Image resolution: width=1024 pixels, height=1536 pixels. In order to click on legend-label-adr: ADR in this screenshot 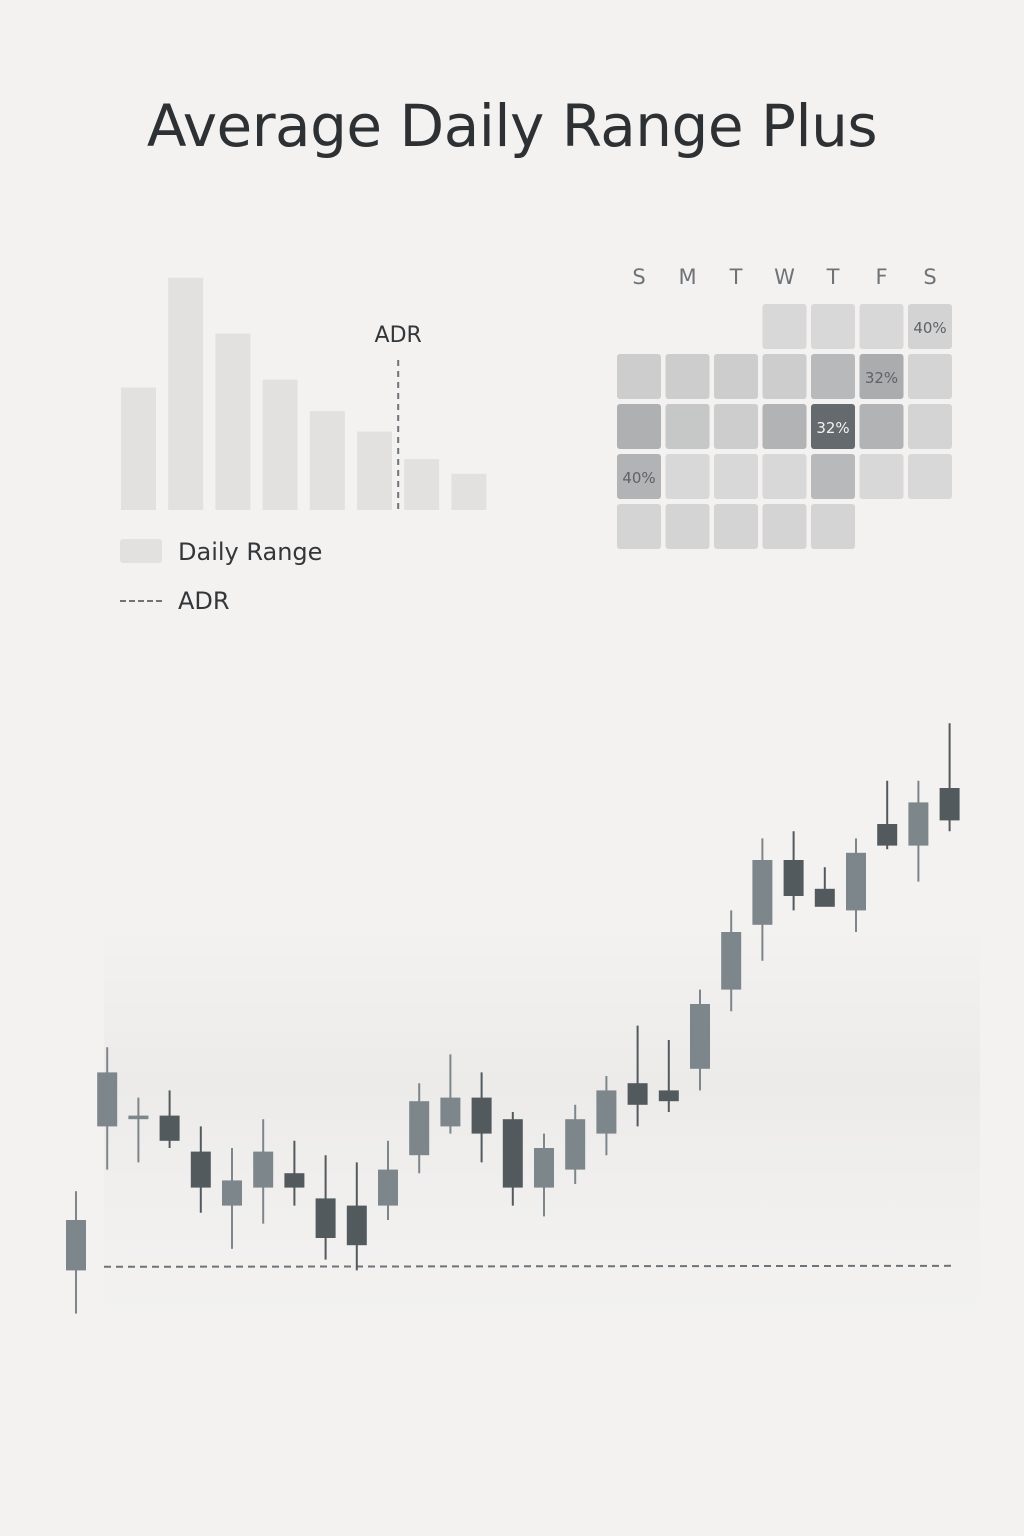, I will do `click(204, 601)`.